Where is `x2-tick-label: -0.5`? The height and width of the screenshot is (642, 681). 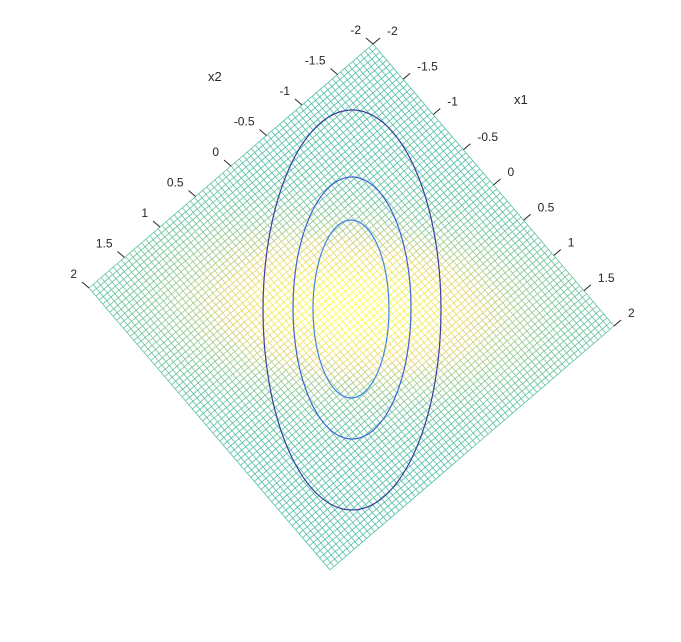
x2-tick-label: -0.5 is located at coordinates (244, 122).